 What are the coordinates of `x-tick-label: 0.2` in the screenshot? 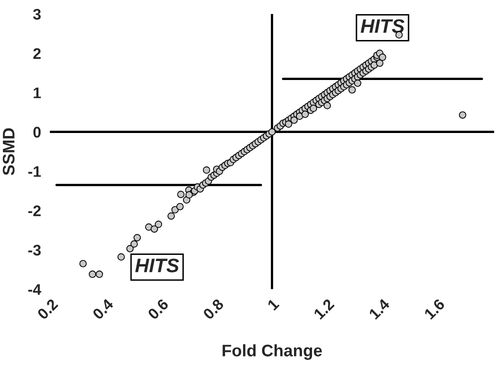 It's located at (47, 309).